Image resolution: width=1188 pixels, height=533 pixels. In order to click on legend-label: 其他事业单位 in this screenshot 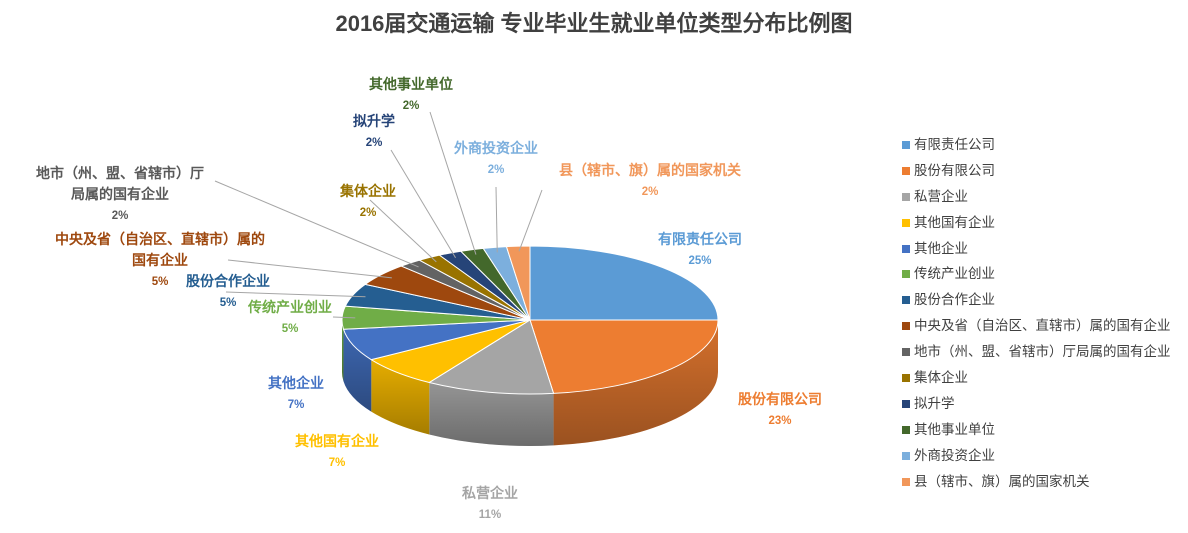, I will do `click(954, 429)`.